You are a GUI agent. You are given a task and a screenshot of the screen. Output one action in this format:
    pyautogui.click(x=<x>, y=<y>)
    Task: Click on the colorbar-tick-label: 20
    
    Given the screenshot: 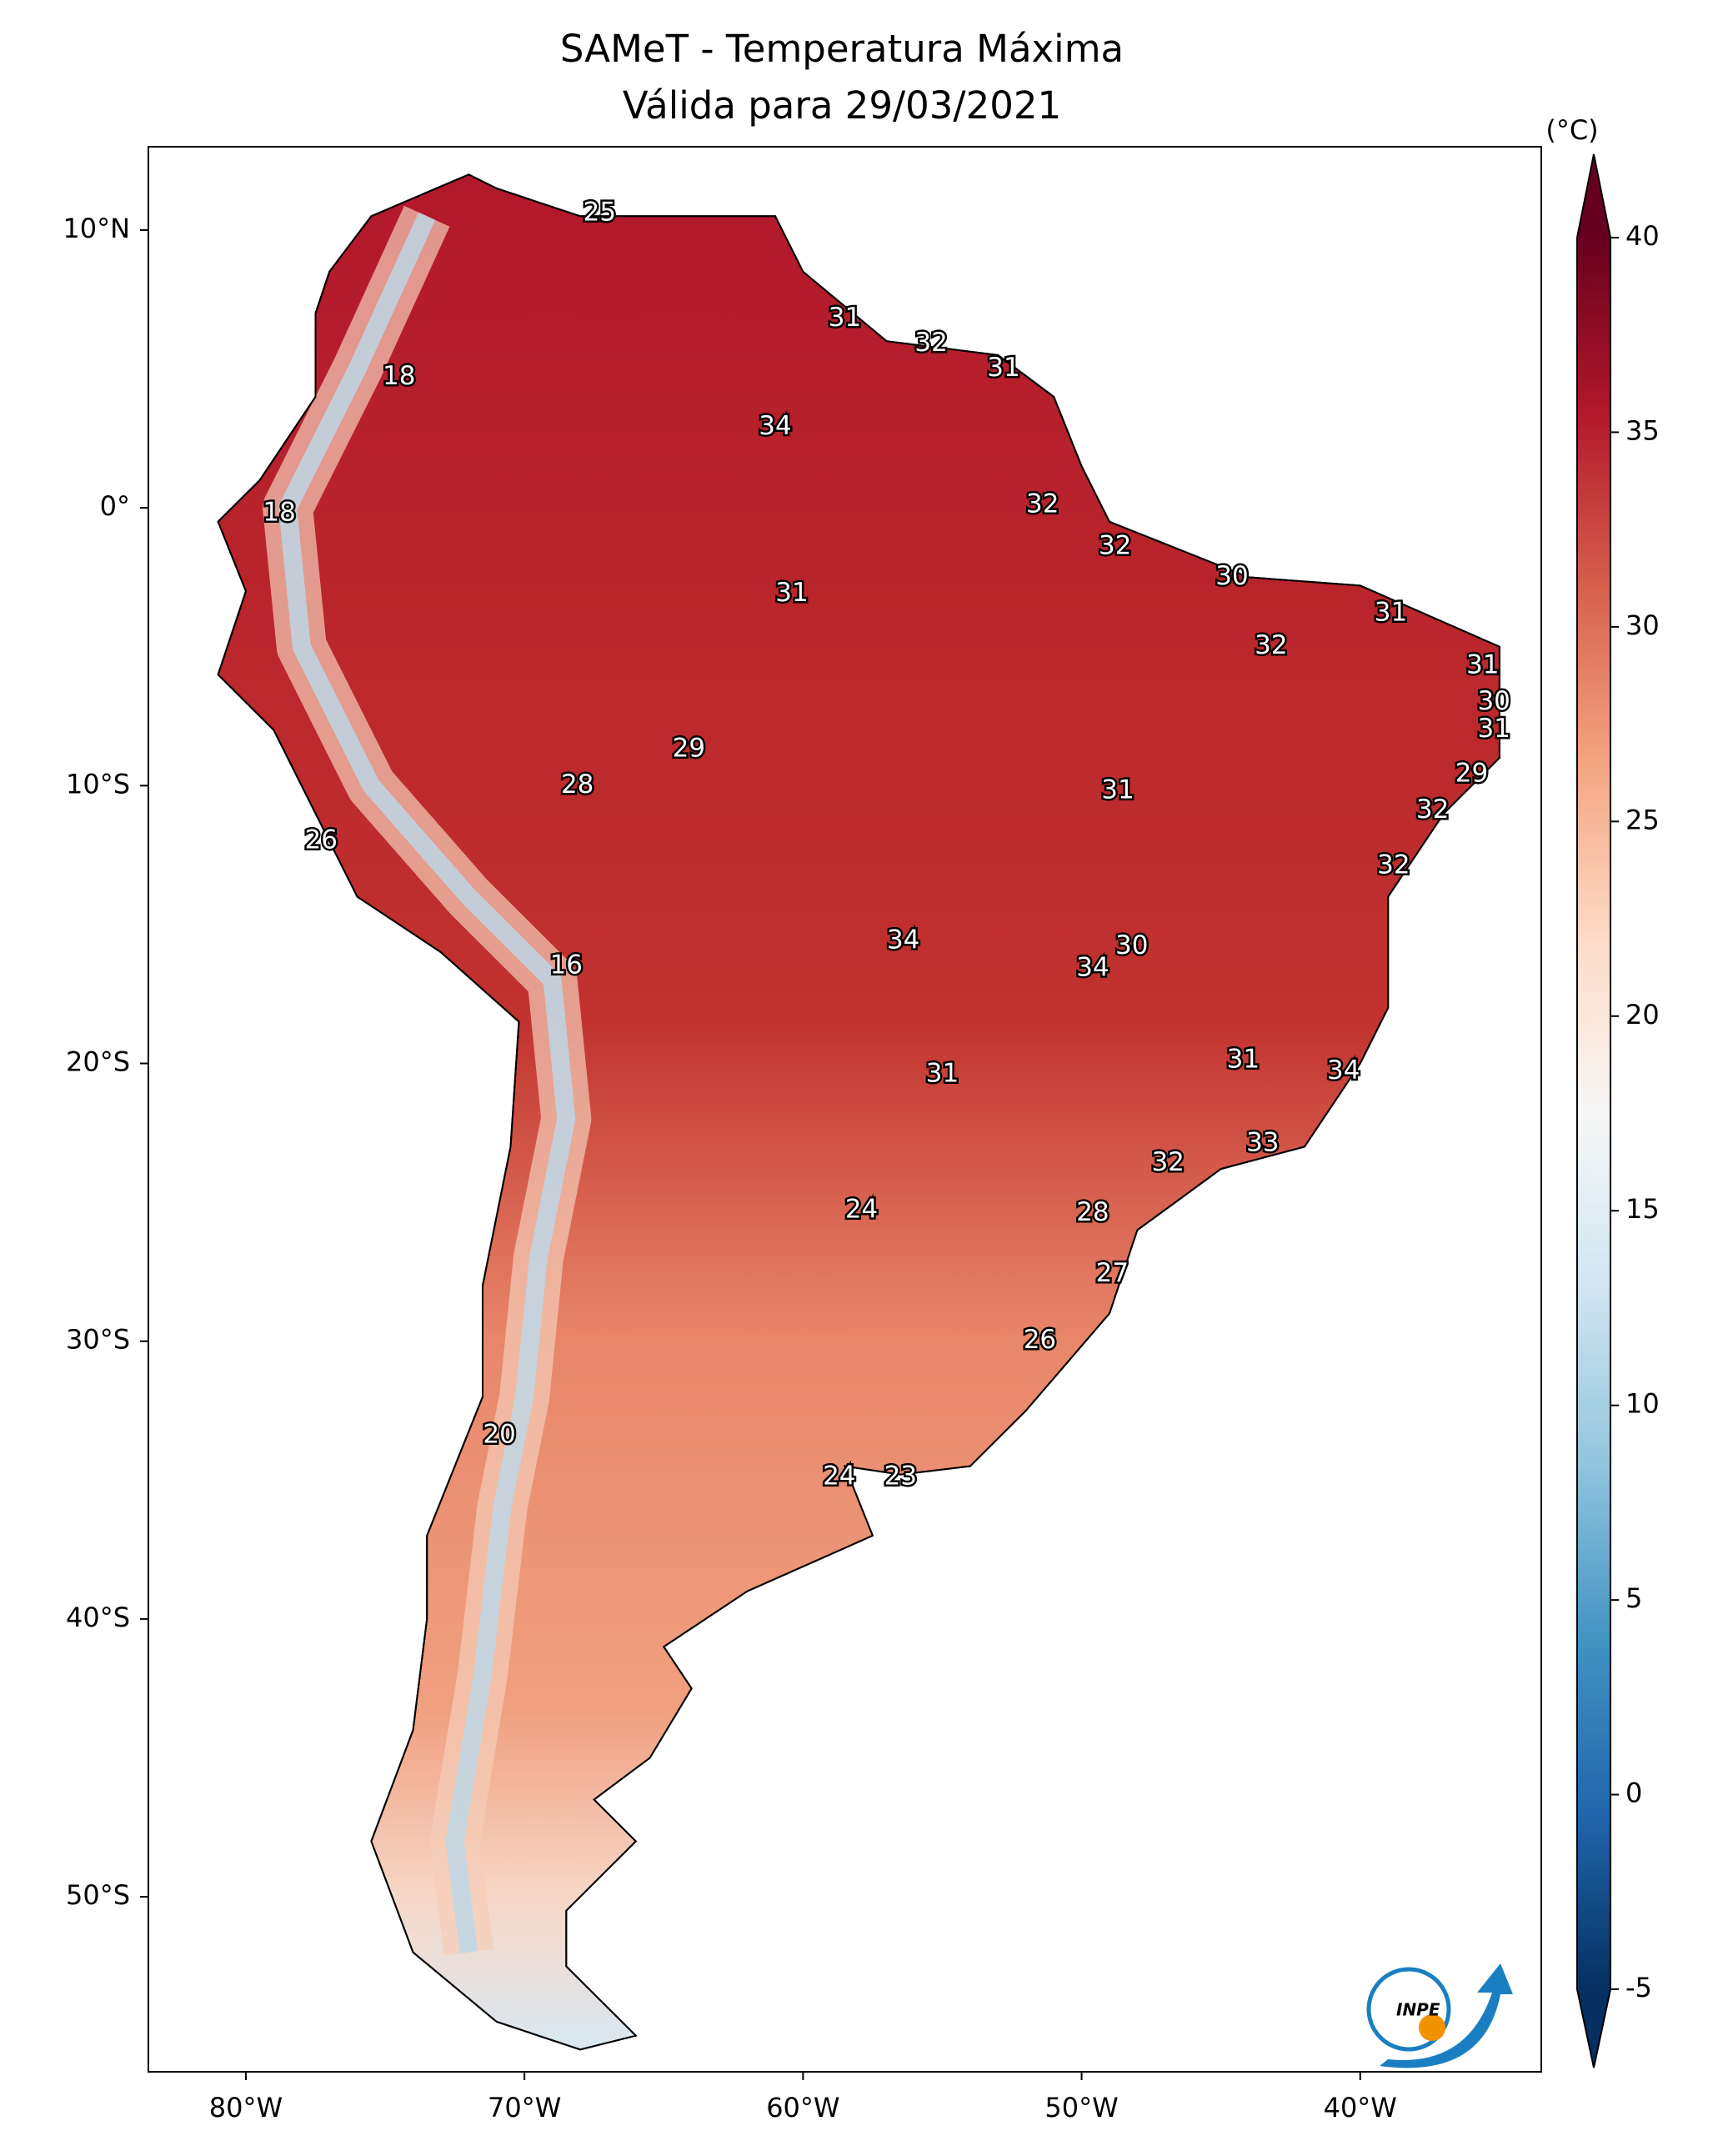 What is the action you would take?
    pyautogui.click(x=1642, y=1014)
    